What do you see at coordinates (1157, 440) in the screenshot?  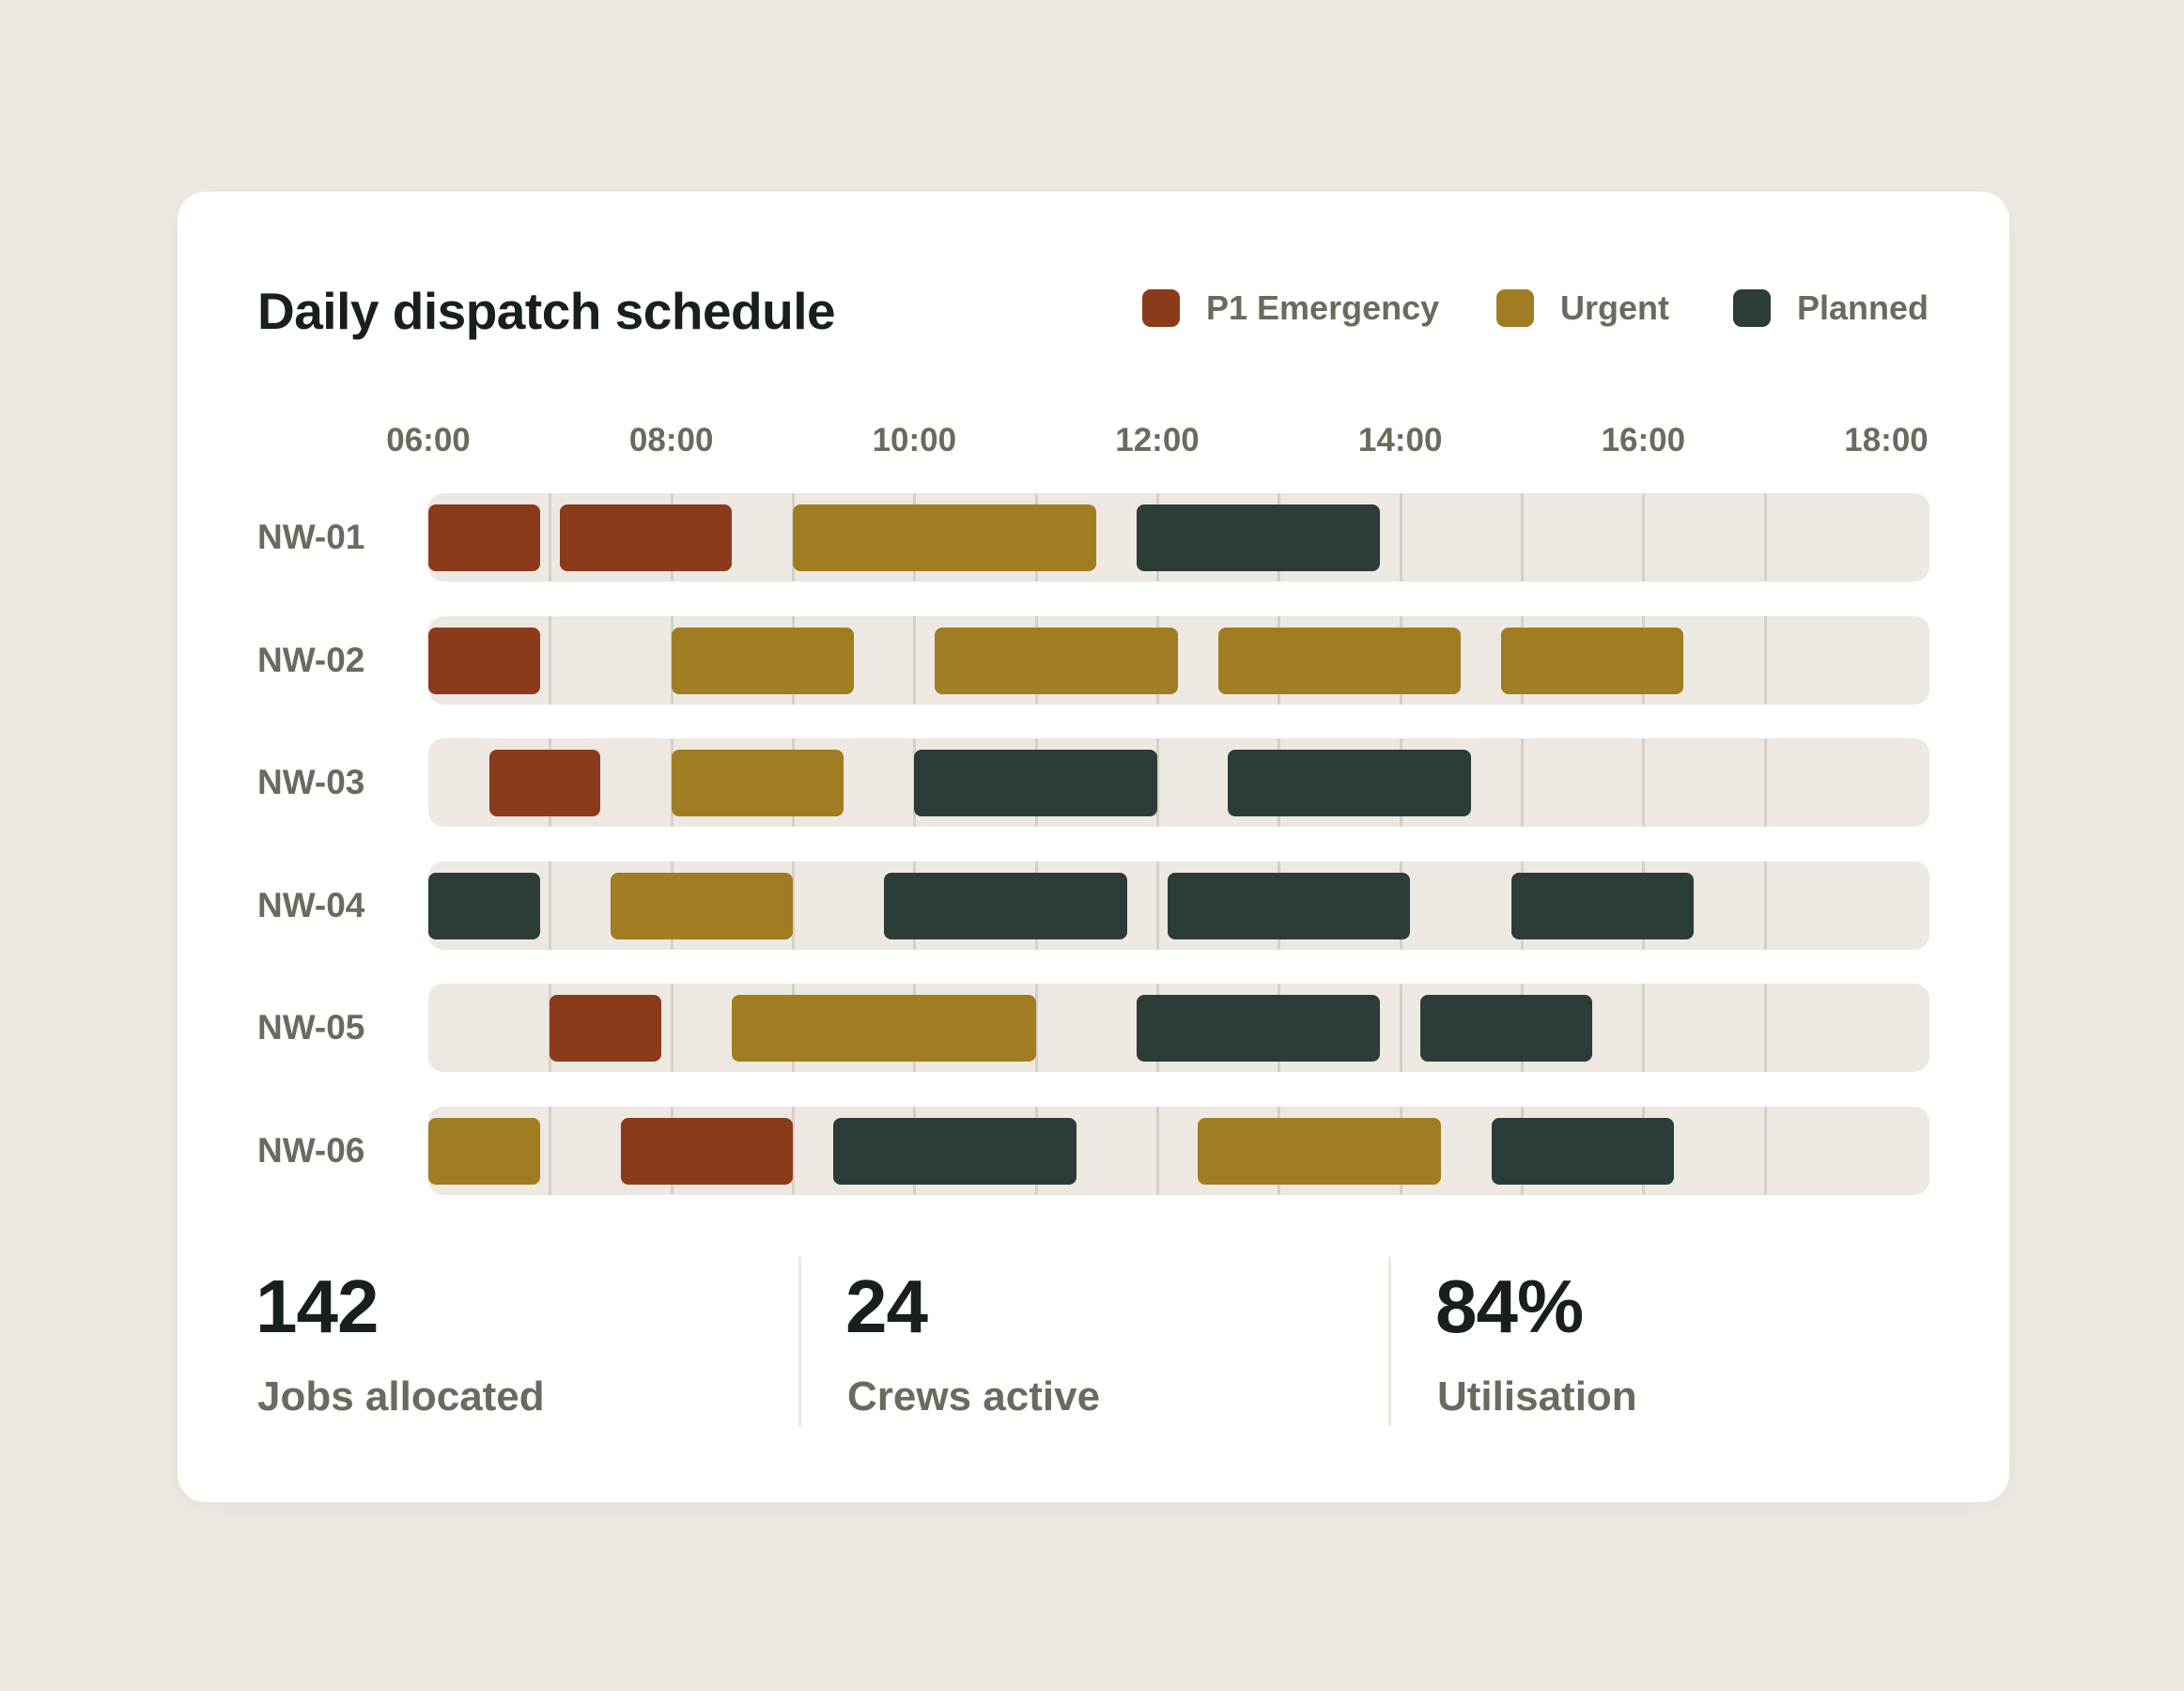 I see `x-tick-label: 12:00` at bounding box center [1157, 440].